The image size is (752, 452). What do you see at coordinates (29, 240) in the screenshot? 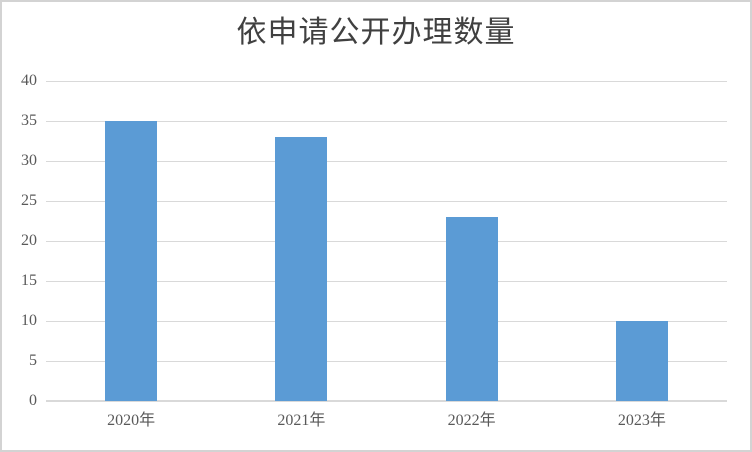
I see `y-axis-tick-label: 20` at bounding box center [29, 240].